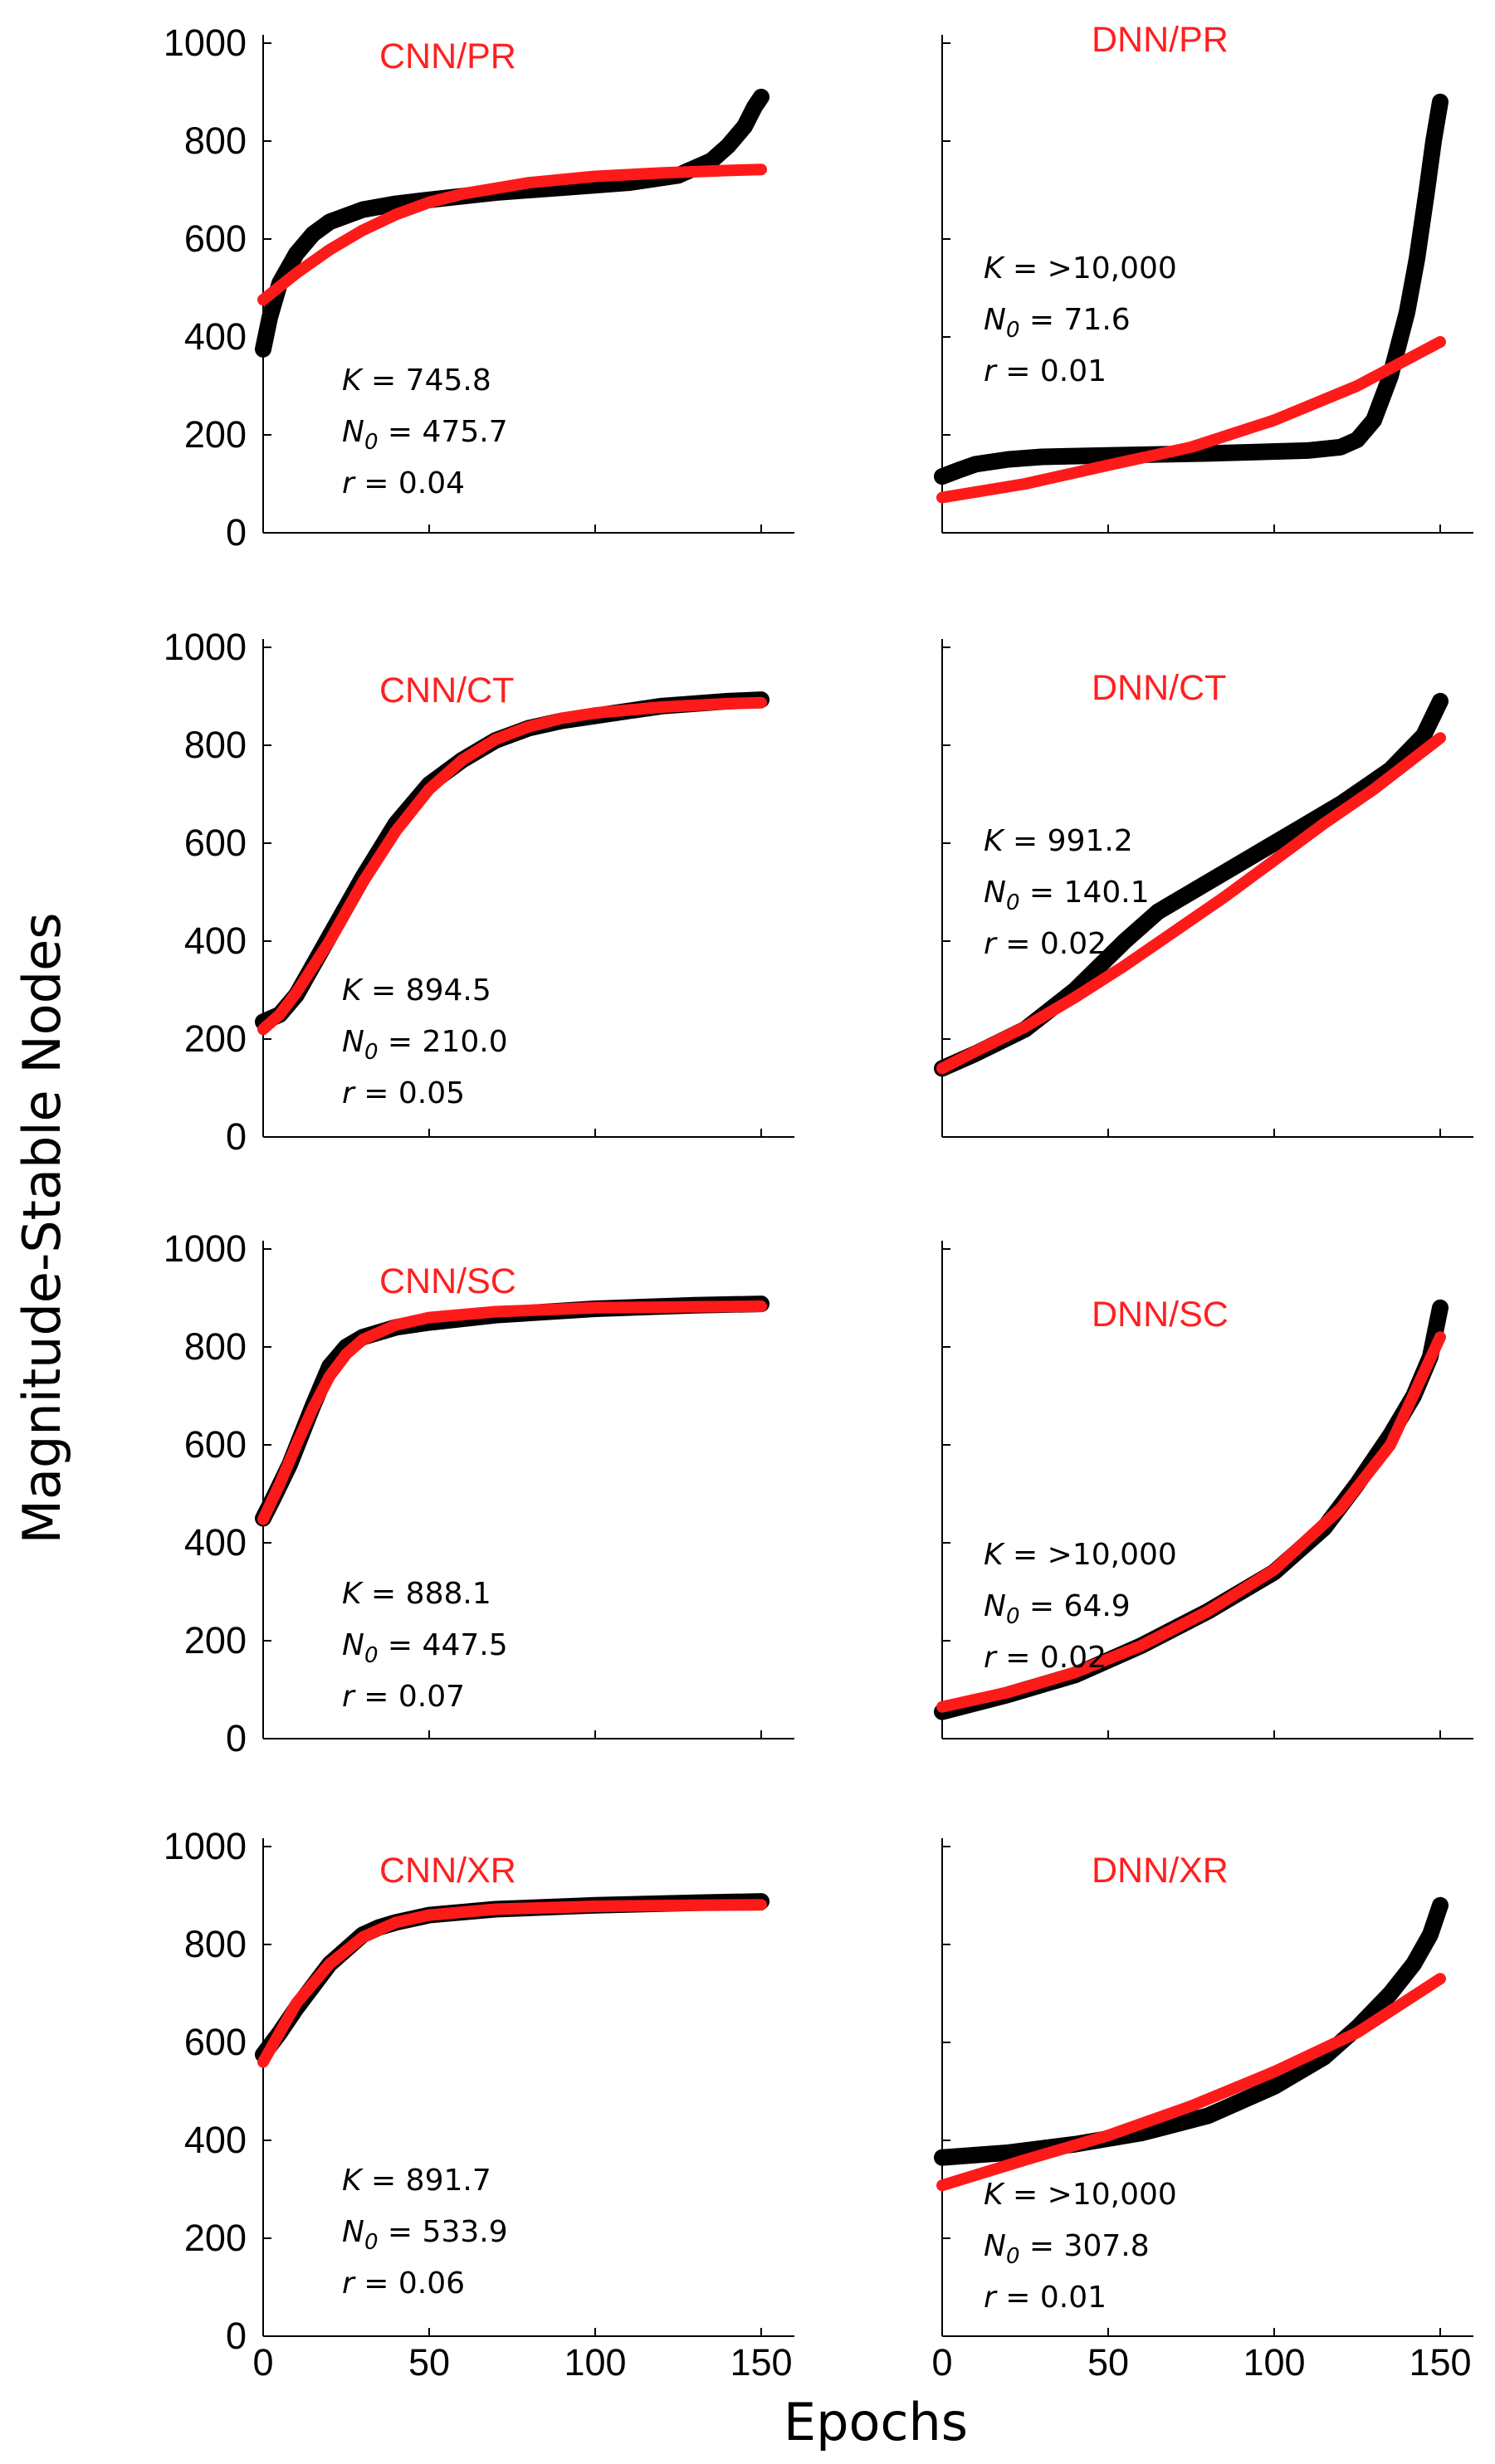 The width and height of the screenshot is (1495, 2464). I want to click on panel-title: CNN/SC, so click(447, 1281).